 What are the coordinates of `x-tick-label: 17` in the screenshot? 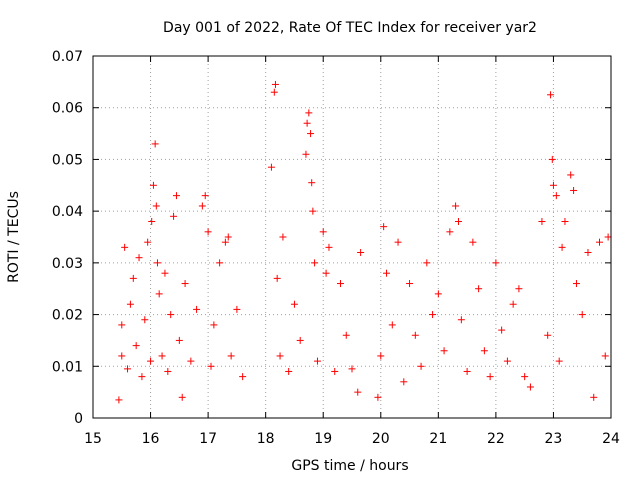 It's located at (208, 439).